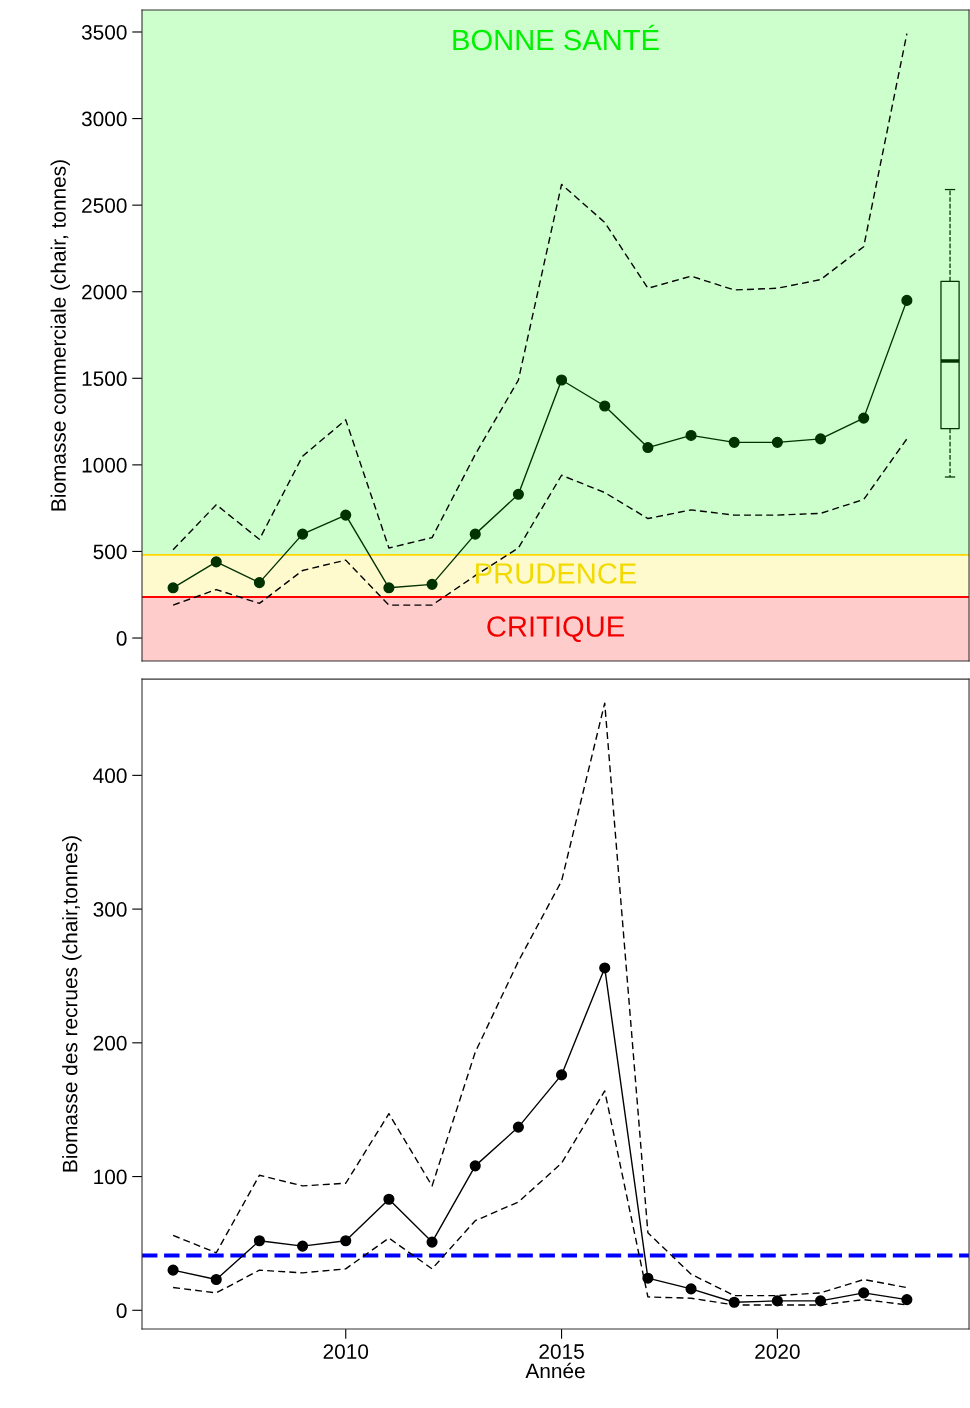 Image resolution: width=970 pixels, height=1408 pixels. I want to click on y-tick-label: 1500, so click(104, 379).